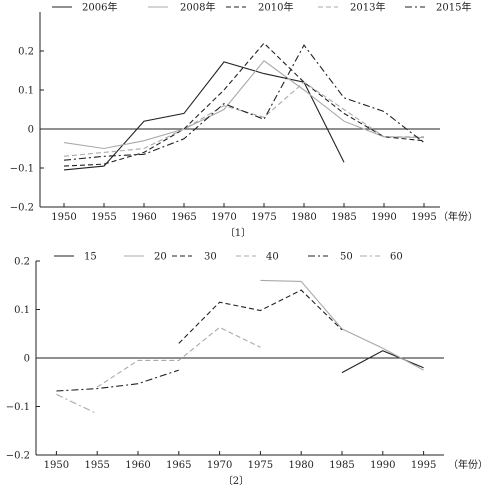 Image resolution: width=500 pixels, height=490 pixels. What do you see at coordinates (90, 257) in the screenshot?
I see `legend-label: 15` at bounding box center [90, 257].